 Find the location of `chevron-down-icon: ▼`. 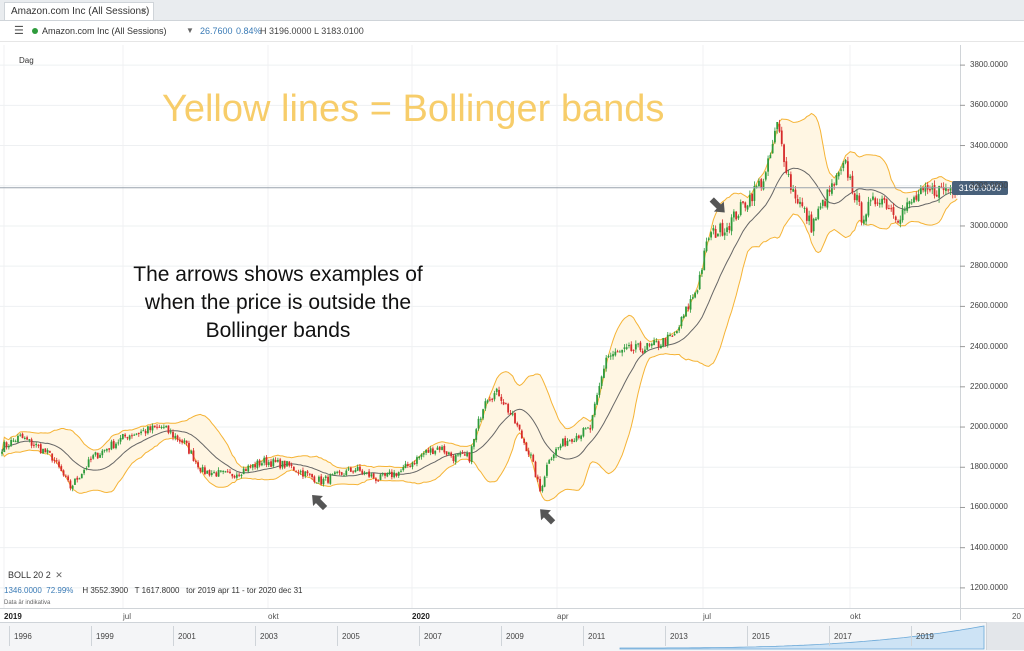

chevron-down-icon: ▼ is located at coordinates (190, 30).